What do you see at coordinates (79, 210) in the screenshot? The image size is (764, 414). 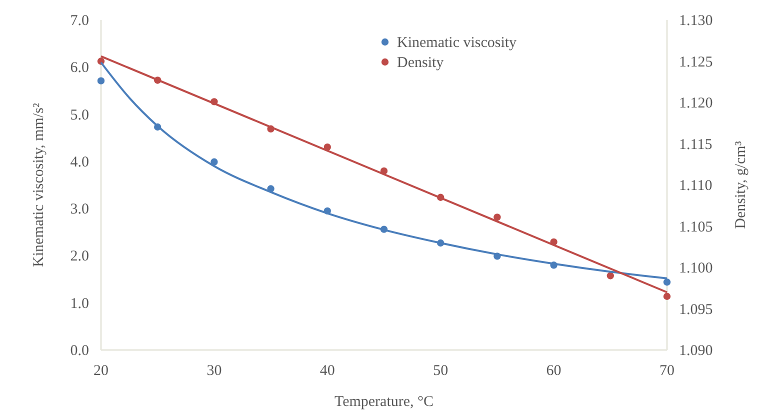 I see `y-tick-label: 3.0` at bounding box center [79, 210].